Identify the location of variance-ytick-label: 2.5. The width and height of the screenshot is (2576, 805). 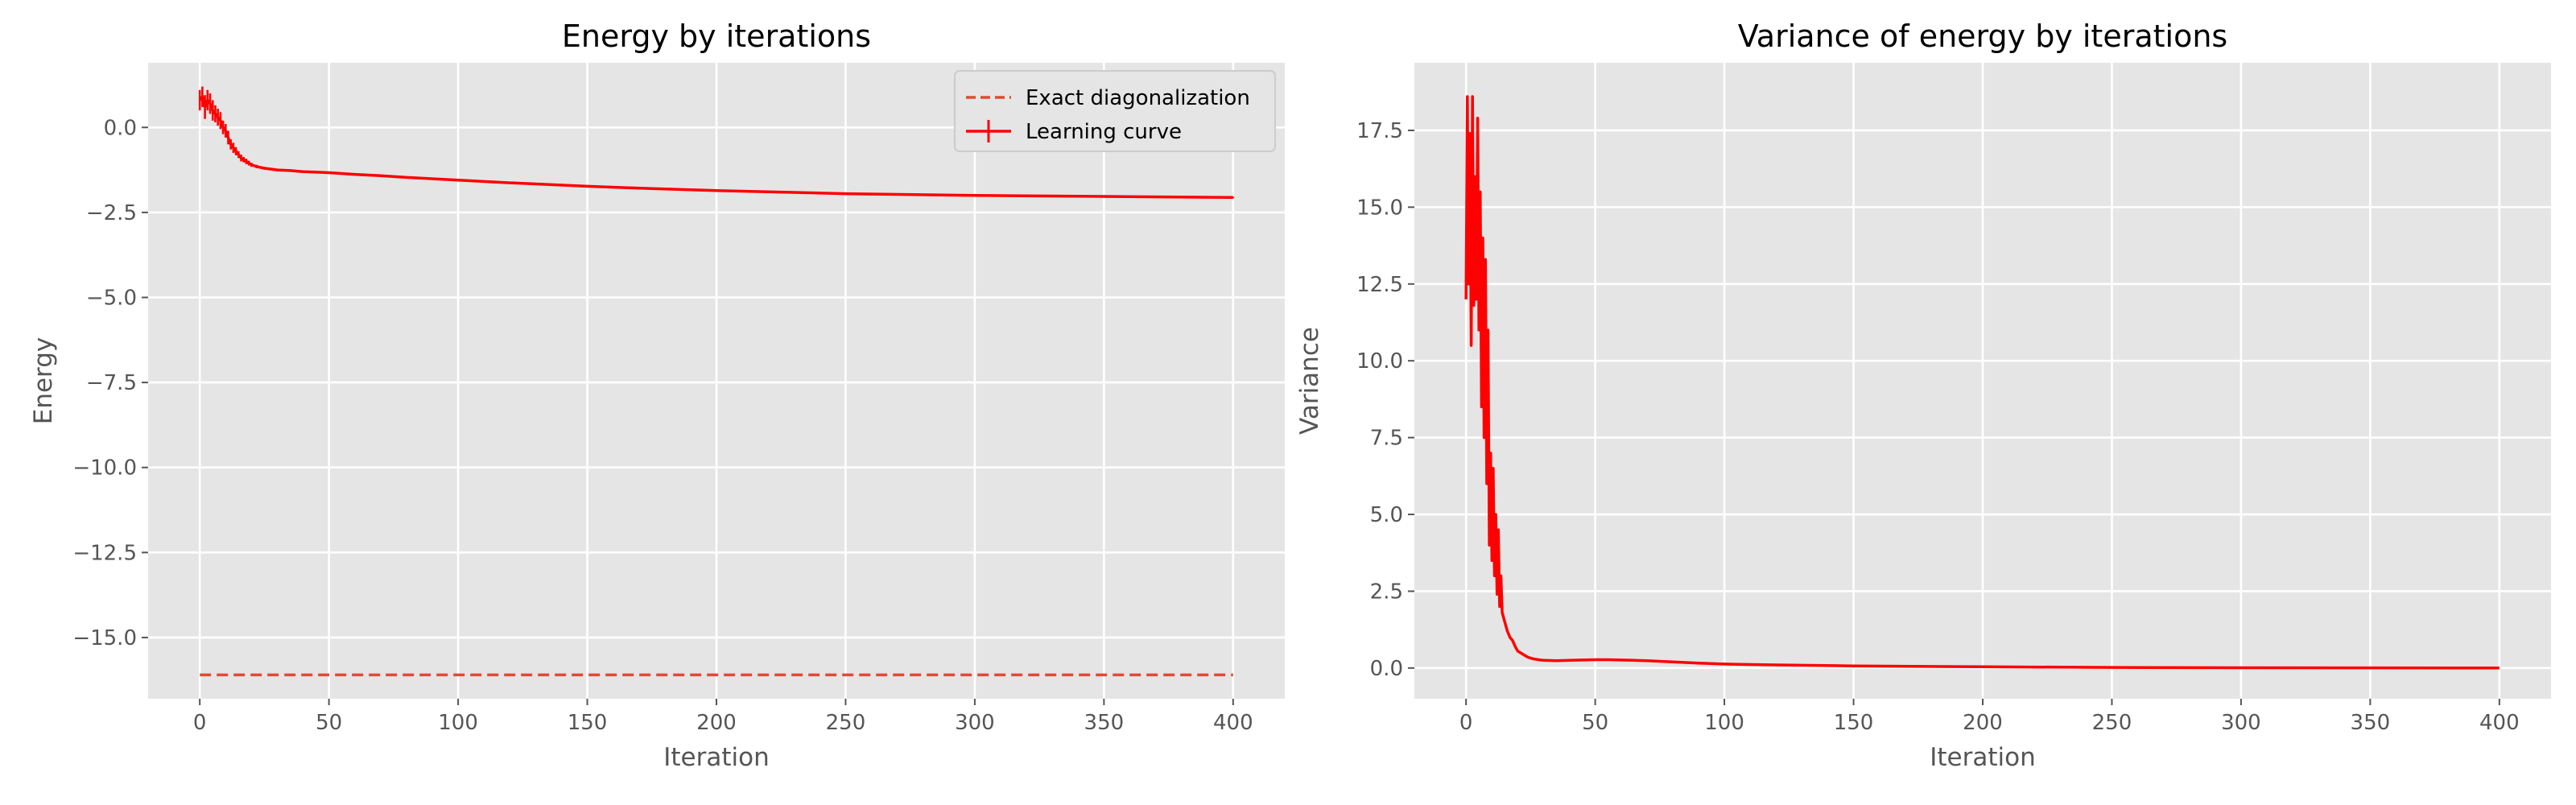
(1386, 592).